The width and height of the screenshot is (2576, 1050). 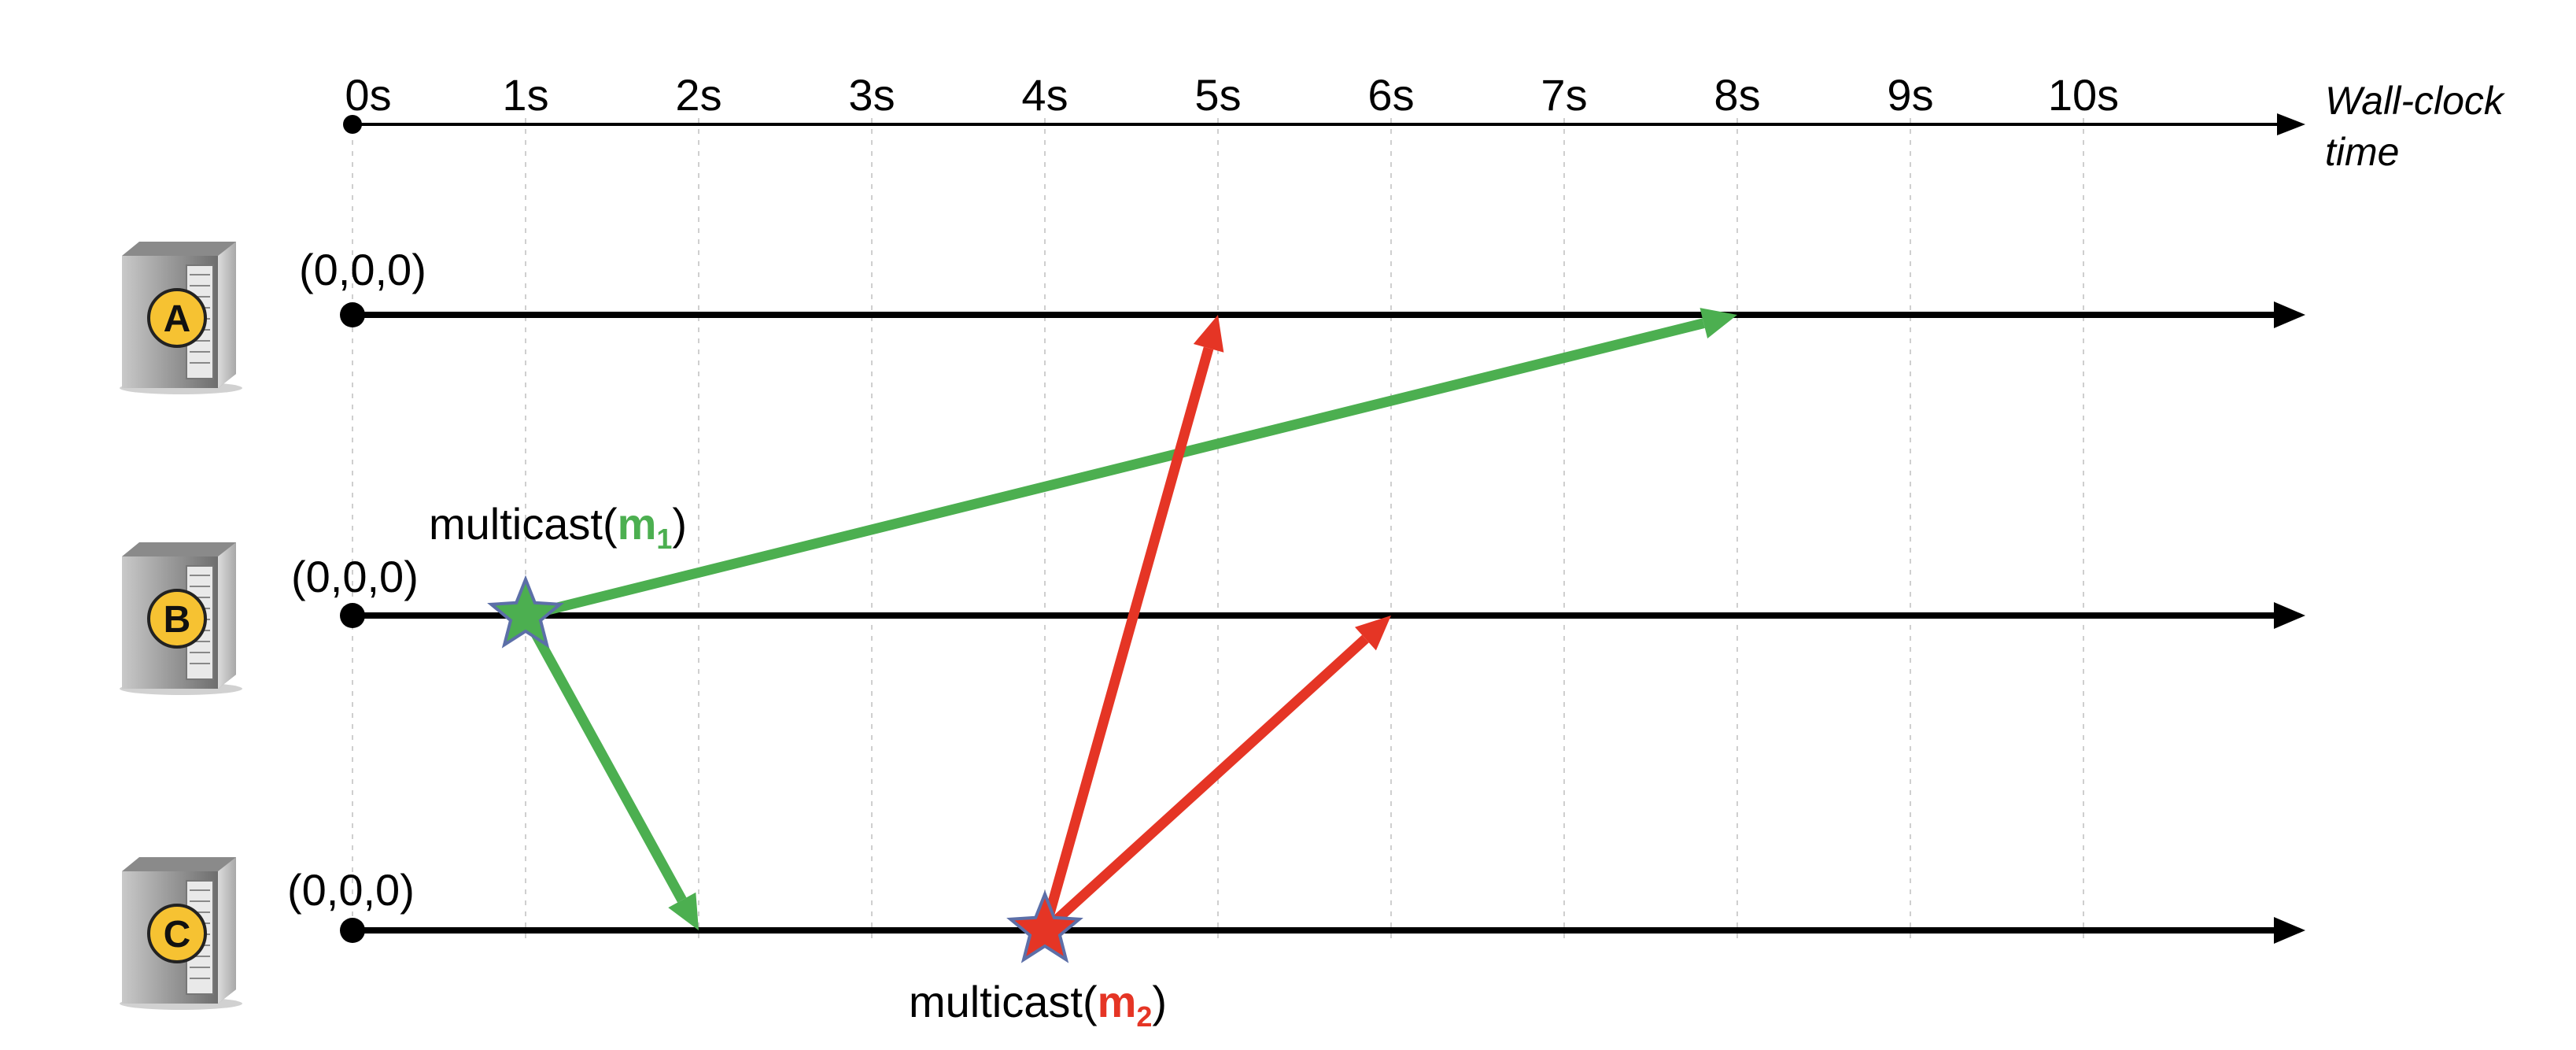 I want to click on message-arrow-m1-to-A, so click(x=1130, y=464).